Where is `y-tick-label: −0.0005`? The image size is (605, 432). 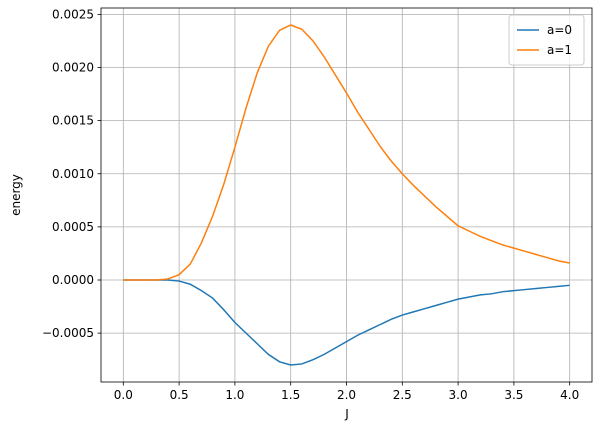 y-tick-label: −0.0005 is located at coordinates (68, 333).